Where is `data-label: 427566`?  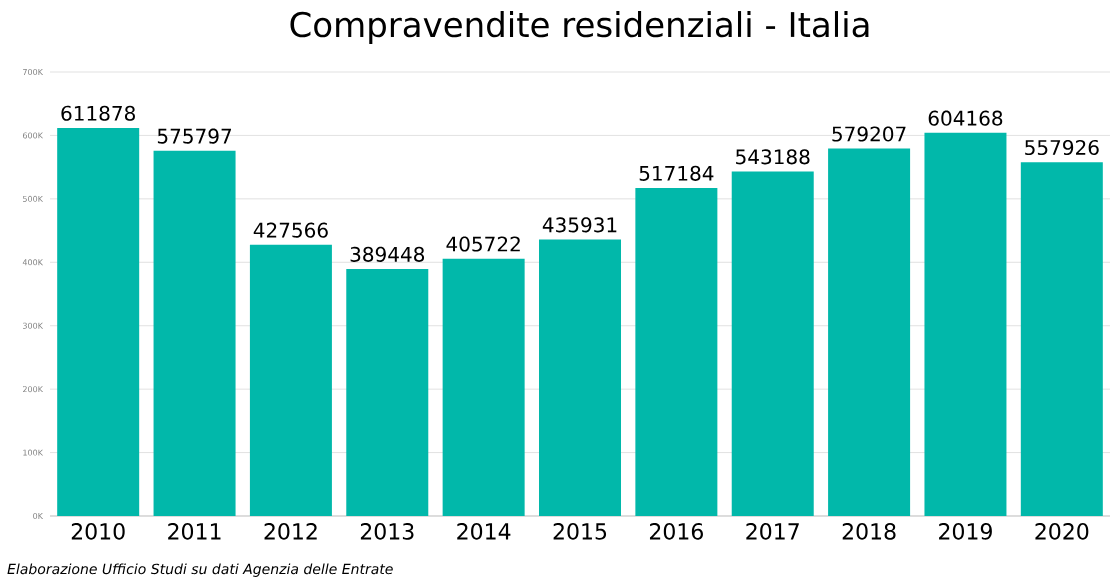 data-label: 427566 is located at coordinates (290, 230).